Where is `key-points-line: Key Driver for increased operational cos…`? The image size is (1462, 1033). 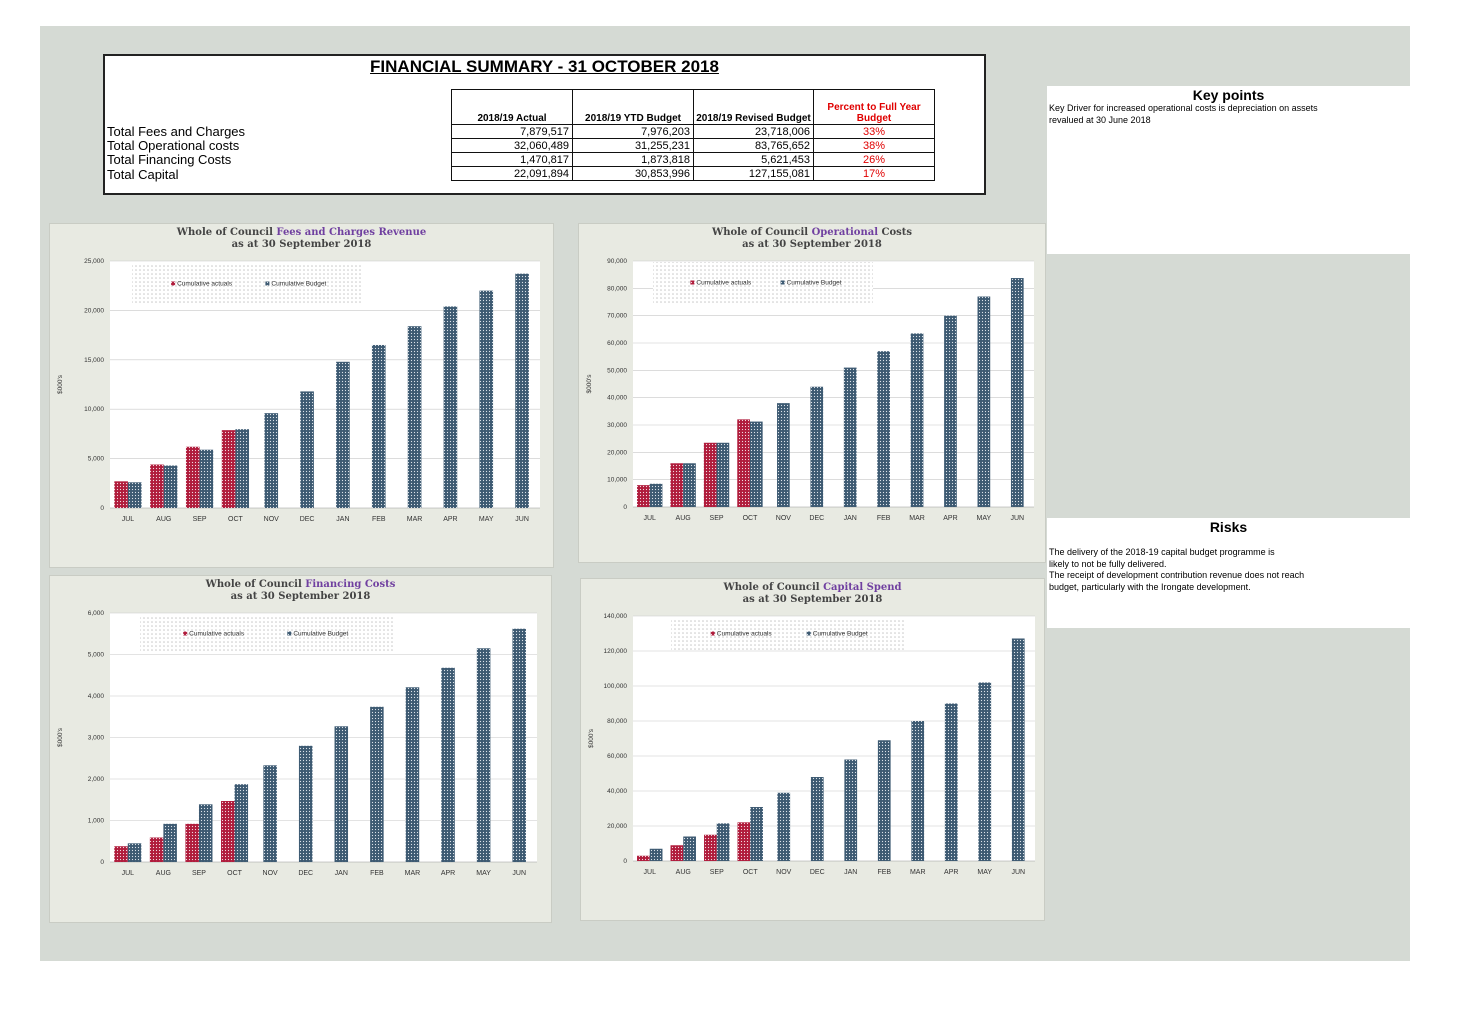
key-points-line: Key Driver for increased operational cos… is located at coordinates (1183, 108).